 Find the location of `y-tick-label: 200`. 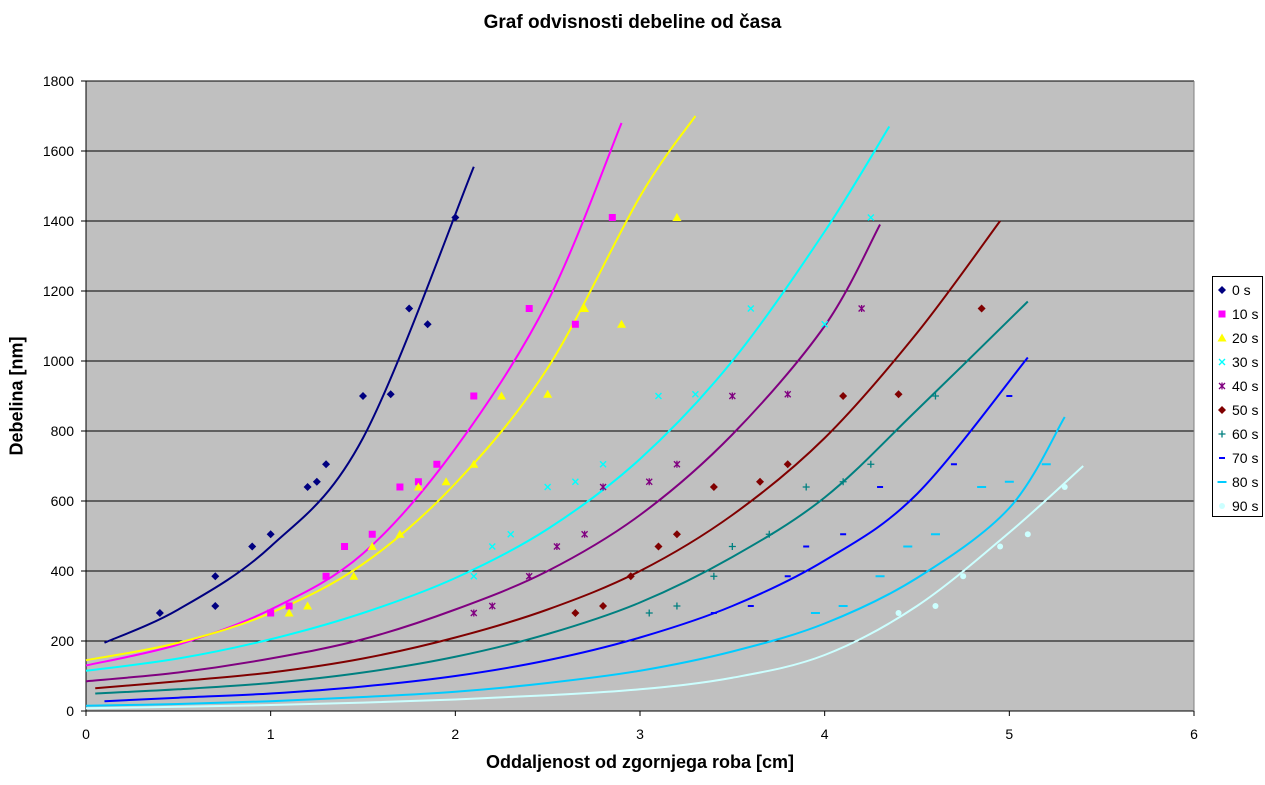

y-tick-label: 200 is located at coordinates (63, 641).